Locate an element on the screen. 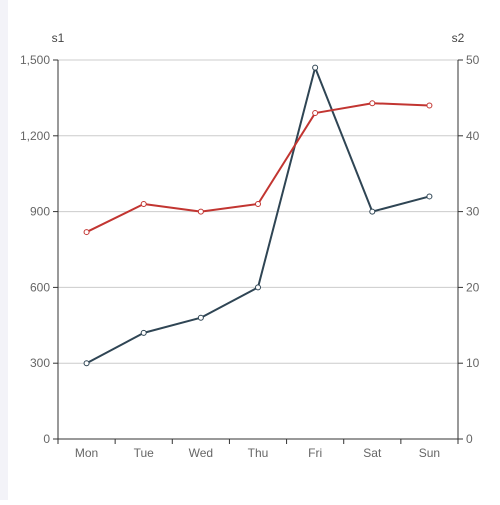 Image resolution: width=500 pixels, height=505 pixels. x-tick-label: Sun is located at coordinates (429, 453).